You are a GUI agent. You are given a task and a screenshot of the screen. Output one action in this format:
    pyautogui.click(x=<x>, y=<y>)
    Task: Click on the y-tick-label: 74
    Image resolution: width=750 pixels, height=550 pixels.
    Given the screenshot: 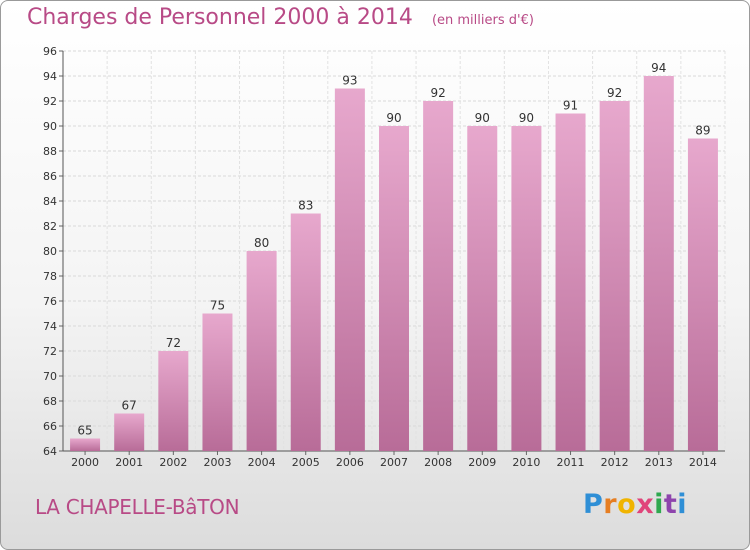 What is the action you would take?
    pyautogui.click(x=50, y=326)
    